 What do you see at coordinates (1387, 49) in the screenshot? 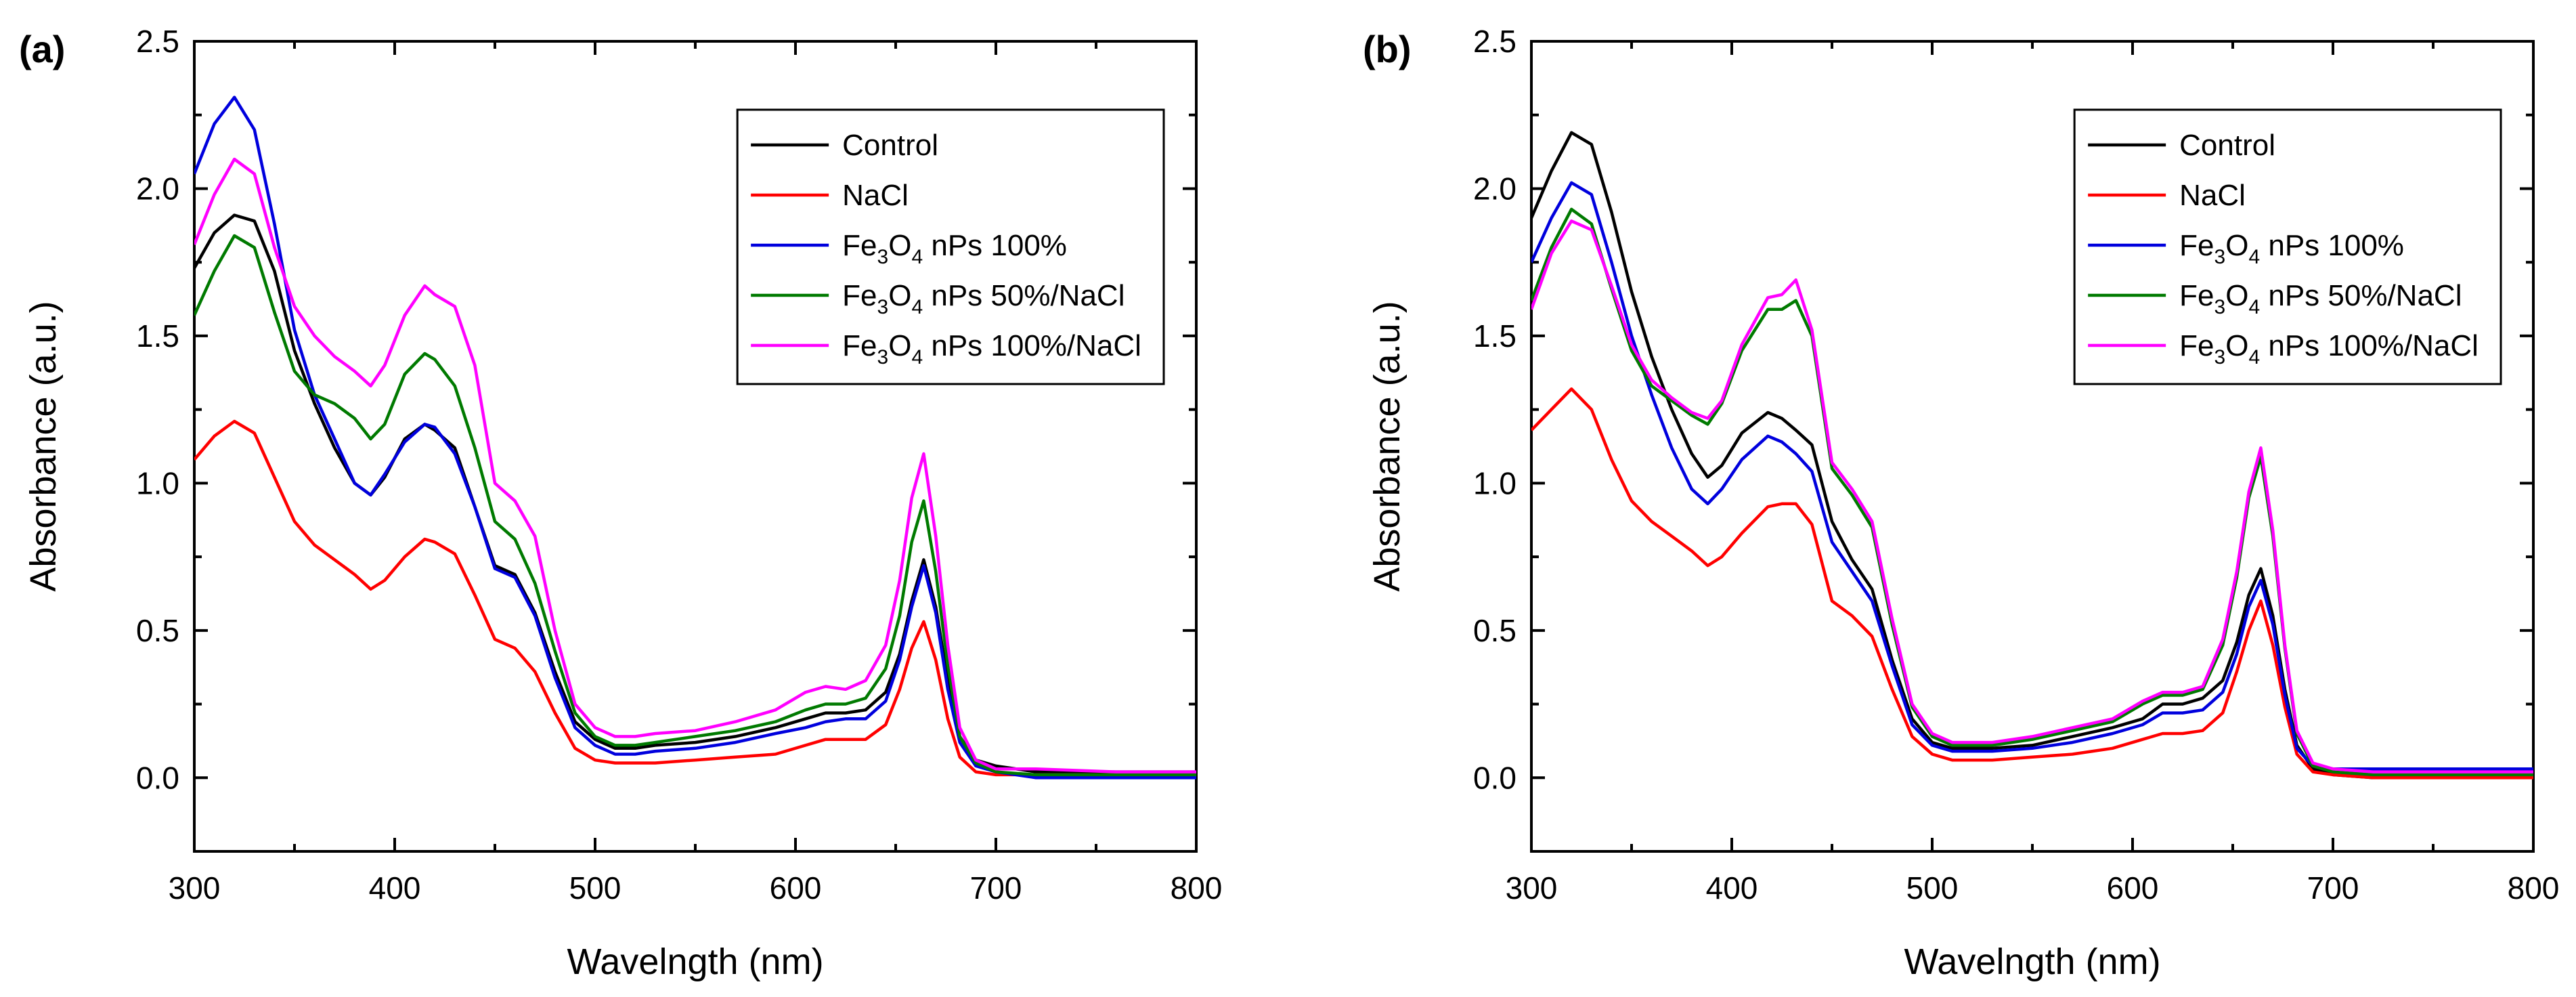
I see `panel-label: (b)` at bounding box center [1387, 49].